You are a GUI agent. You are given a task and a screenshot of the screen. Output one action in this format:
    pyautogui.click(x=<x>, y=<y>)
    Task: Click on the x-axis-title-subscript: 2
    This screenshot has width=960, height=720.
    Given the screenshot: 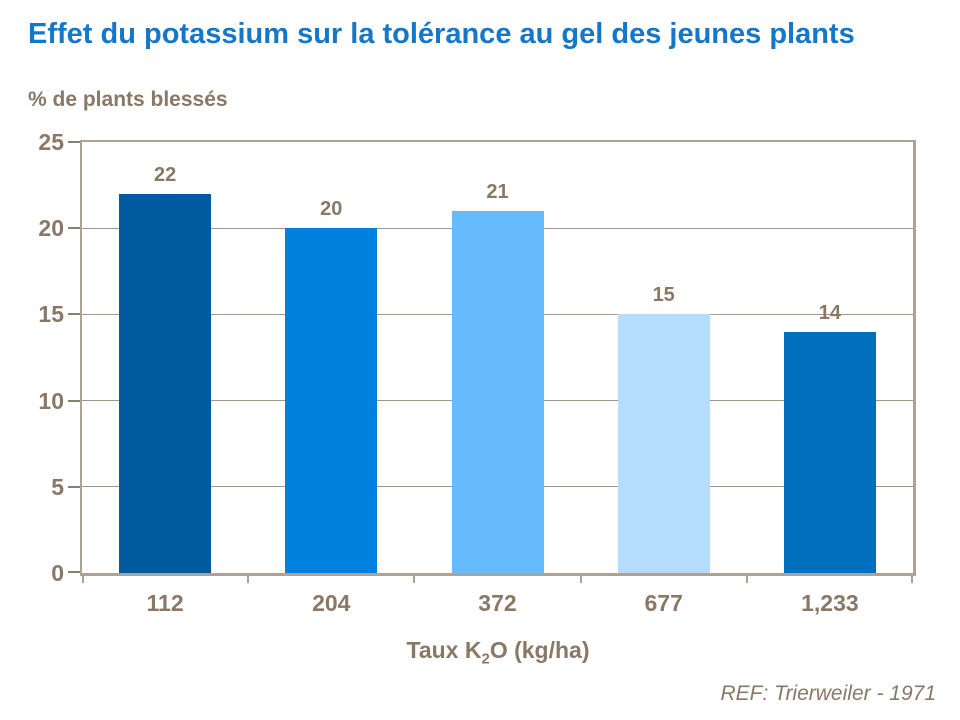 What is the action you would take?
    pyautogui.click(x=485, y=659)
    